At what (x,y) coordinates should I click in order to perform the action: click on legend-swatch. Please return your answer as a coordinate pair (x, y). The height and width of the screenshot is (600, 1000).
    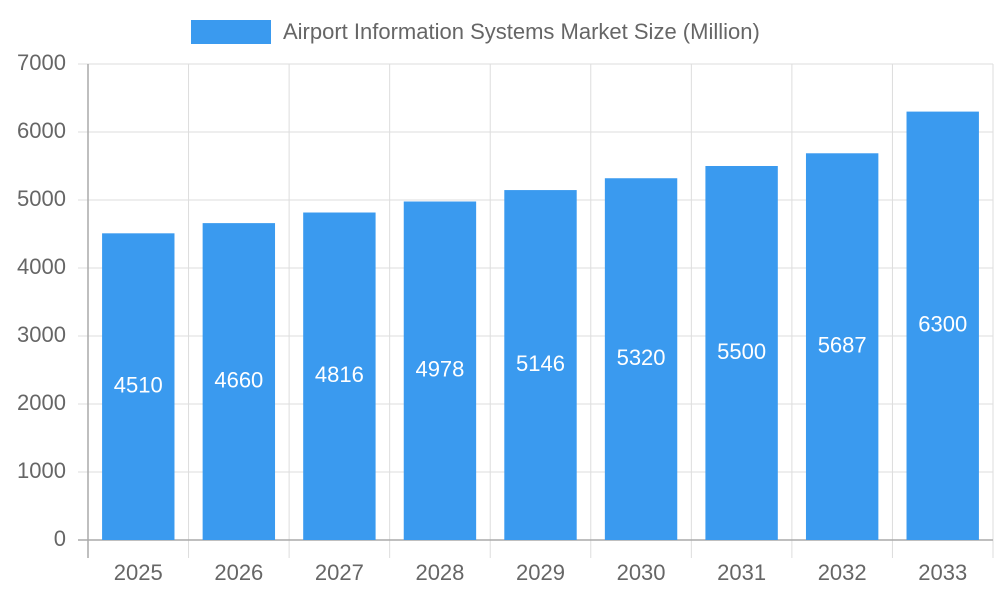
    Looking at the image, I should click on (231, 32).